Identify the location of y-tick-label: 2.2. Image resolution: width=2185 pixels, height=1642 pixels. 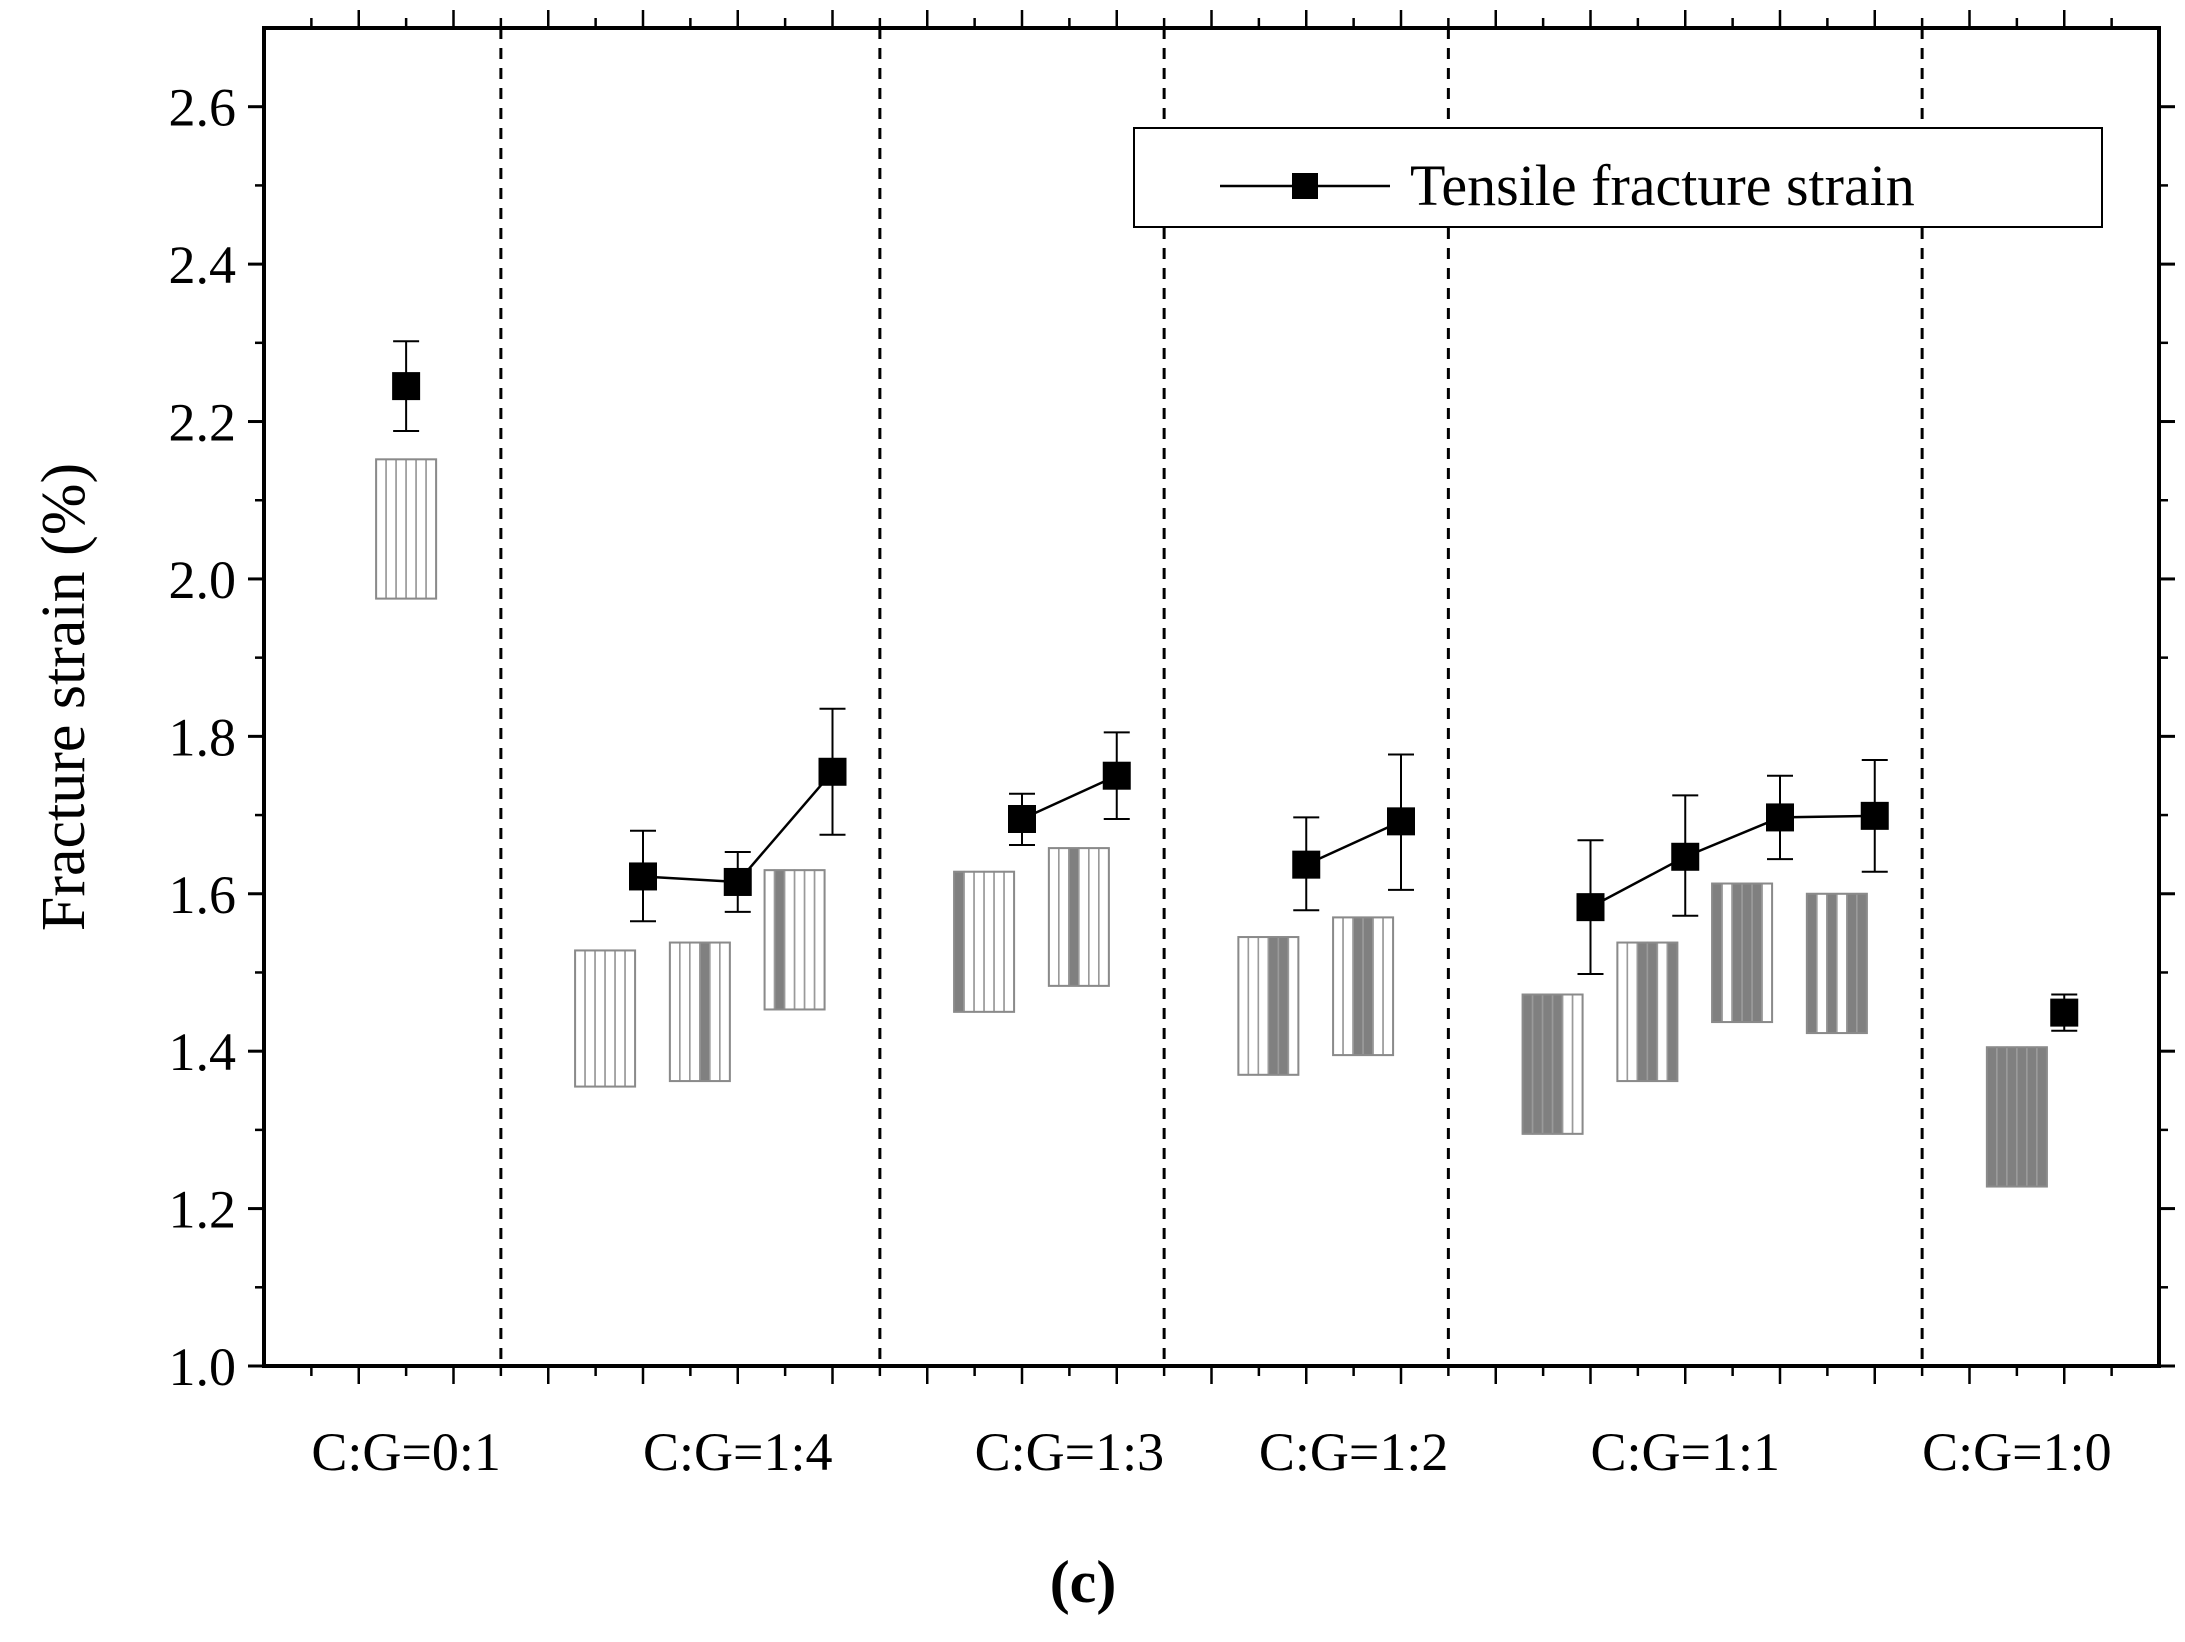
(203, 423).